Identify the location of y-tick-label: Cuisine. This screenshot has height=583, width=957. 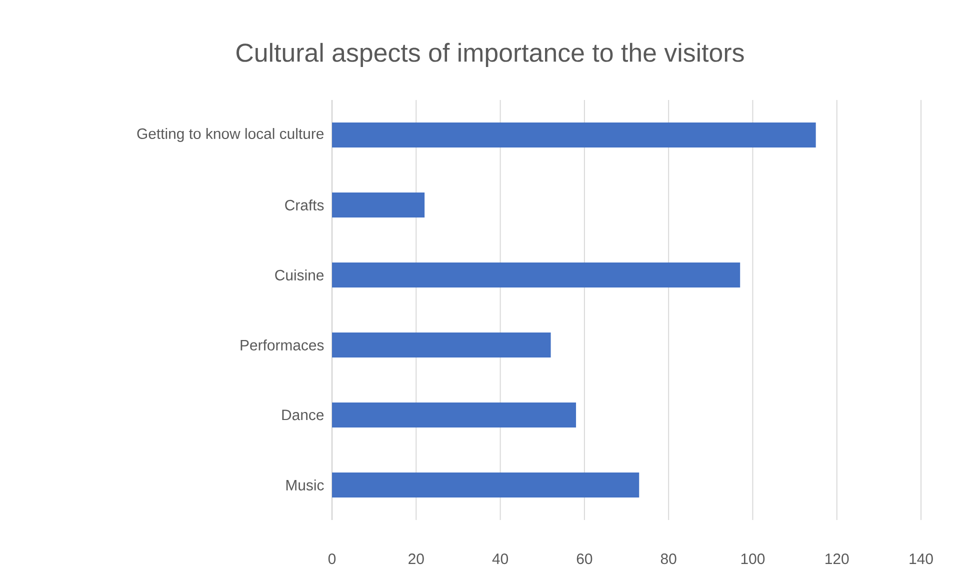
(299, 275).